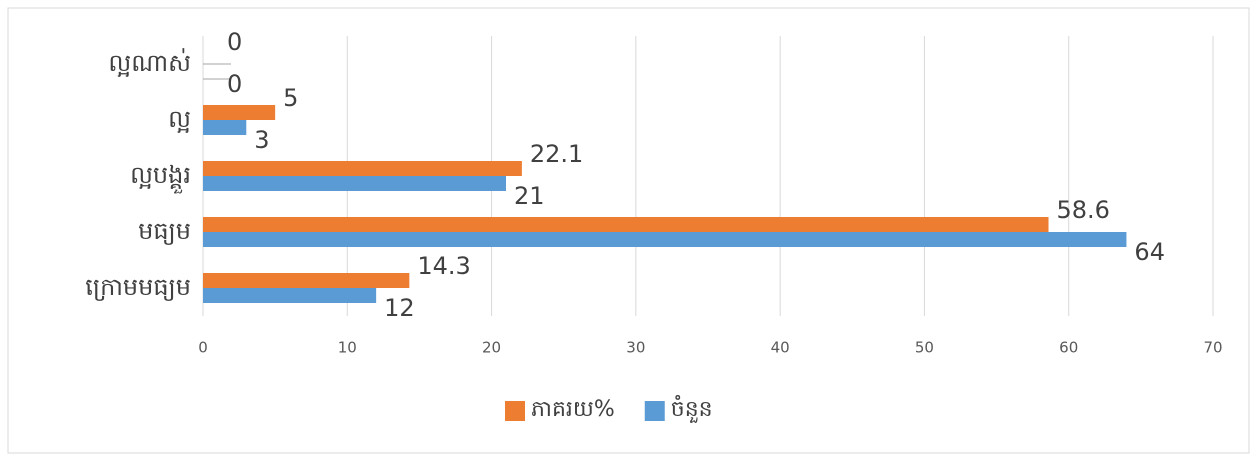 The image size is (1257, 461). Describe the element at coordinates (529, 196) in the screenshot. I see `data-label: 21` at that location.